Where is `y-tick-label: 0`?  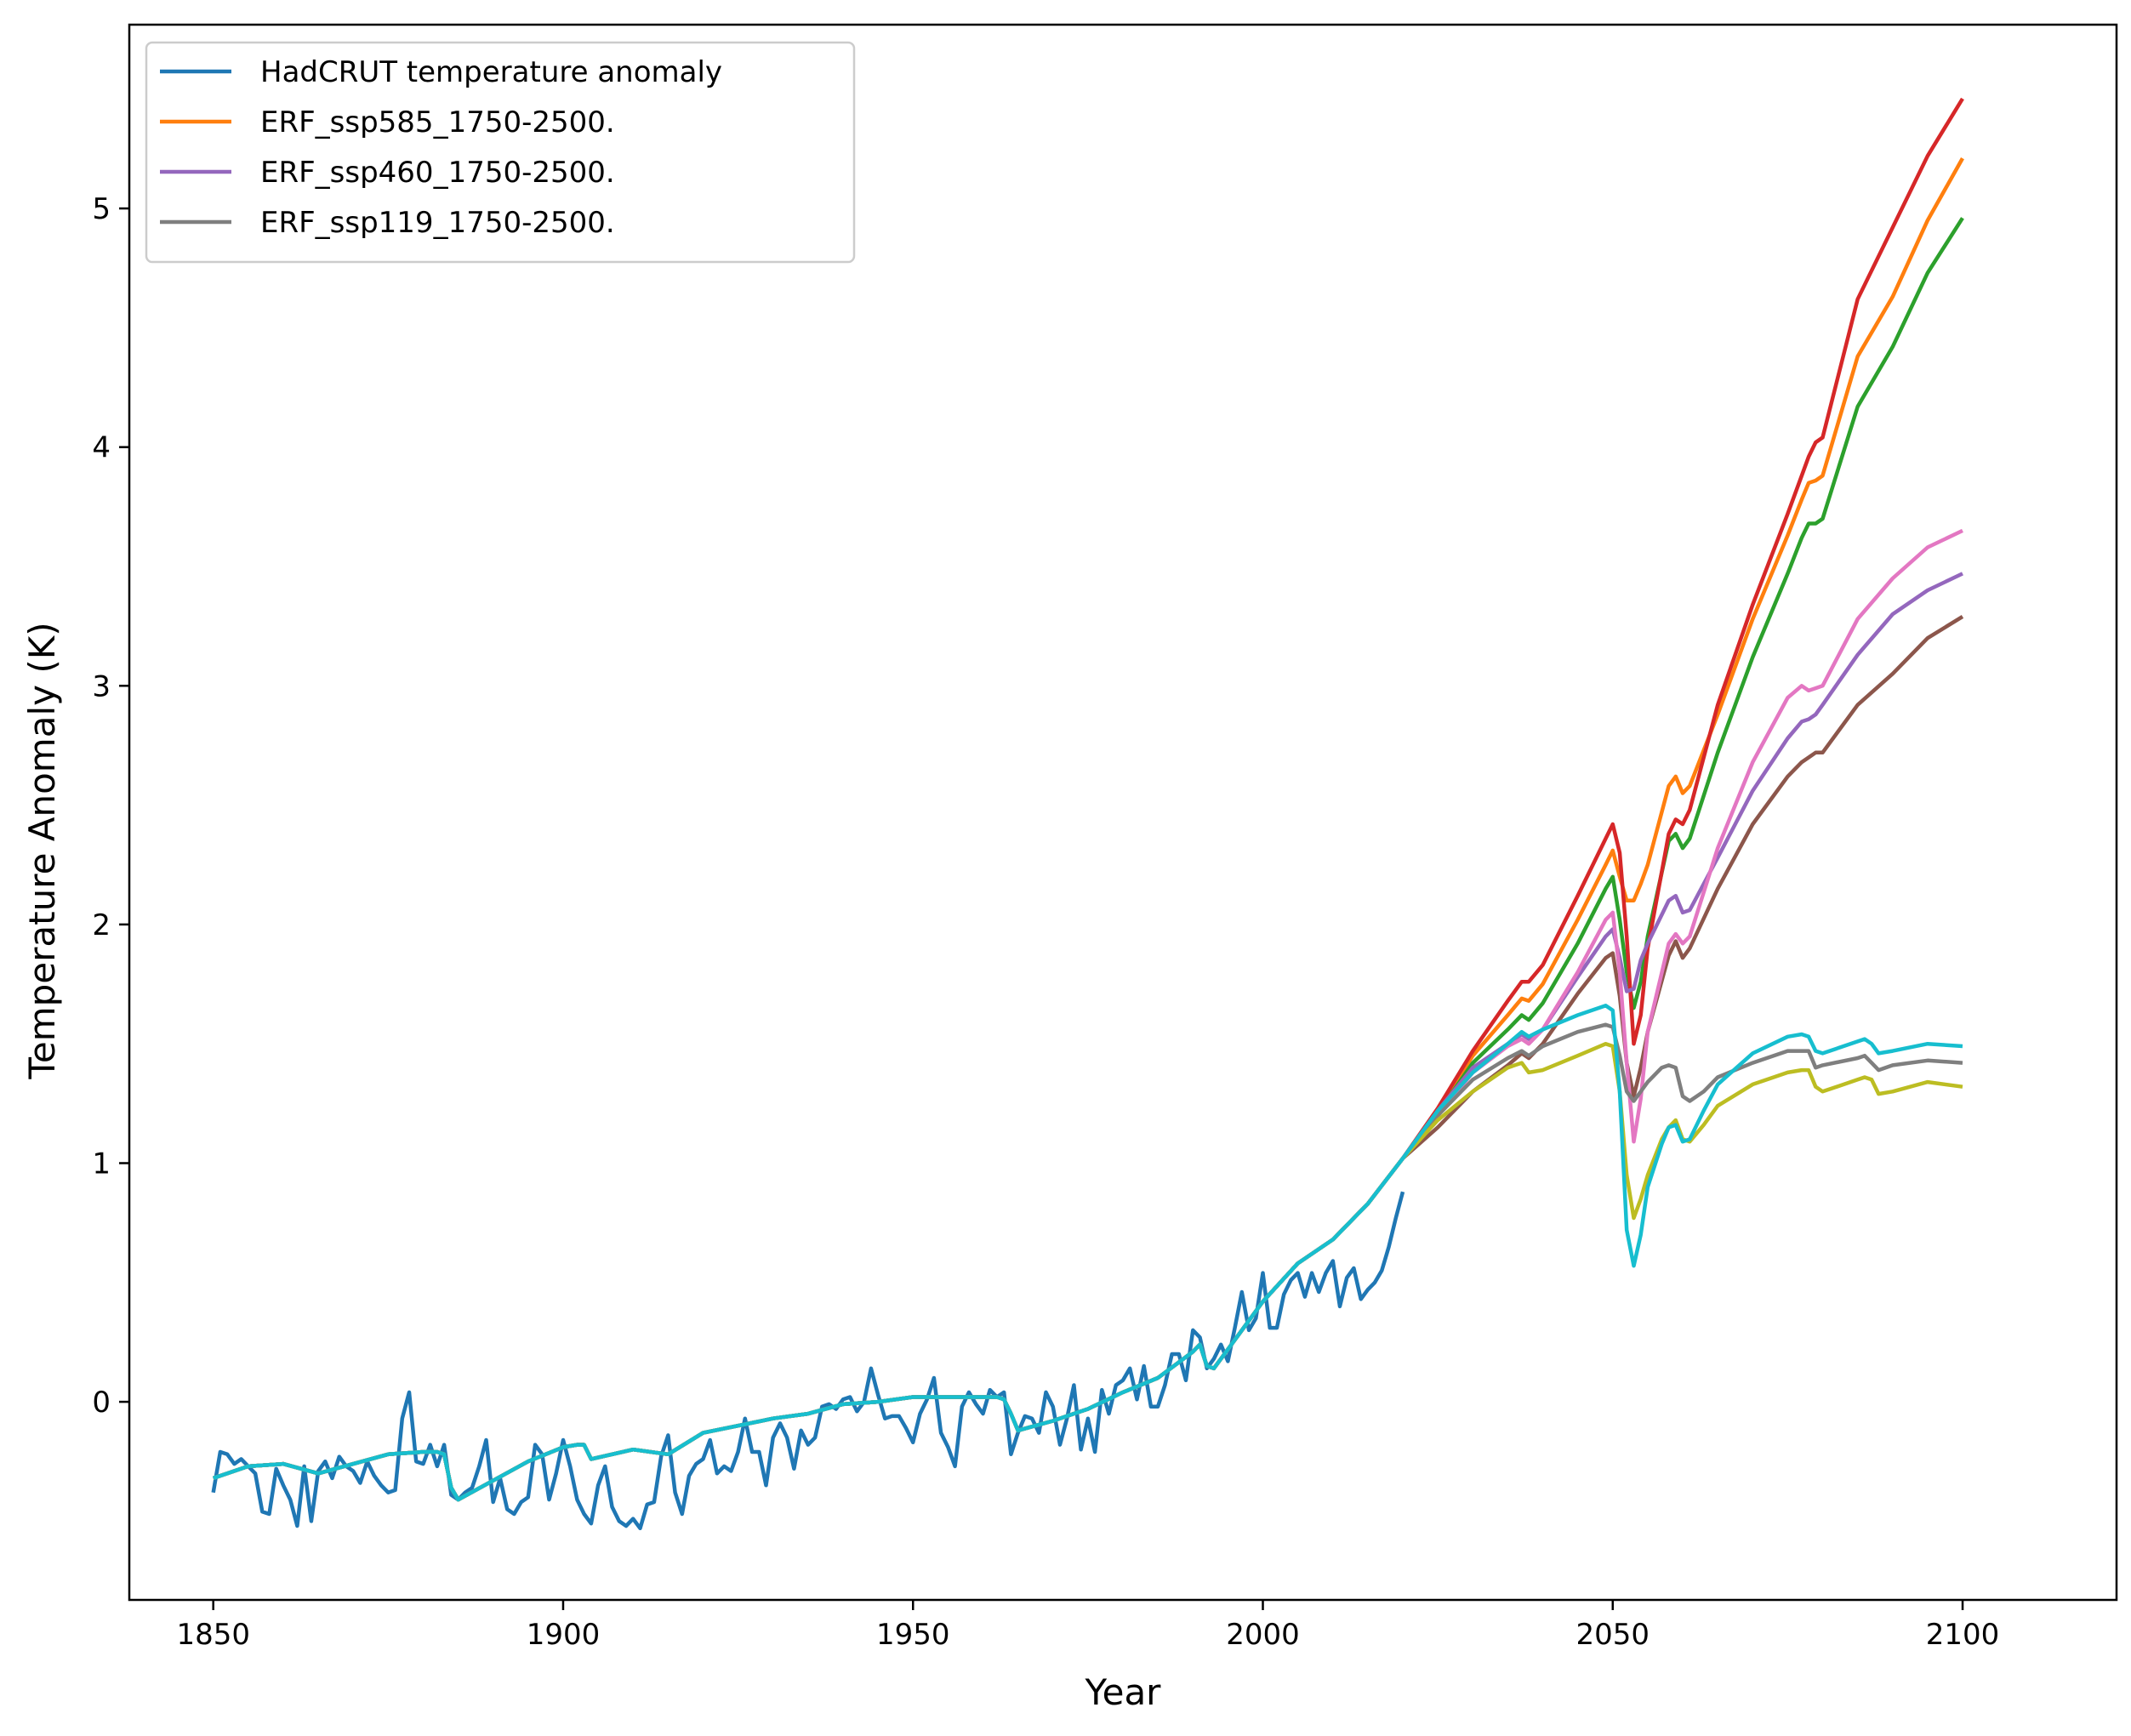
y-tick-label: 0 is located at coordinates (102, 1403).